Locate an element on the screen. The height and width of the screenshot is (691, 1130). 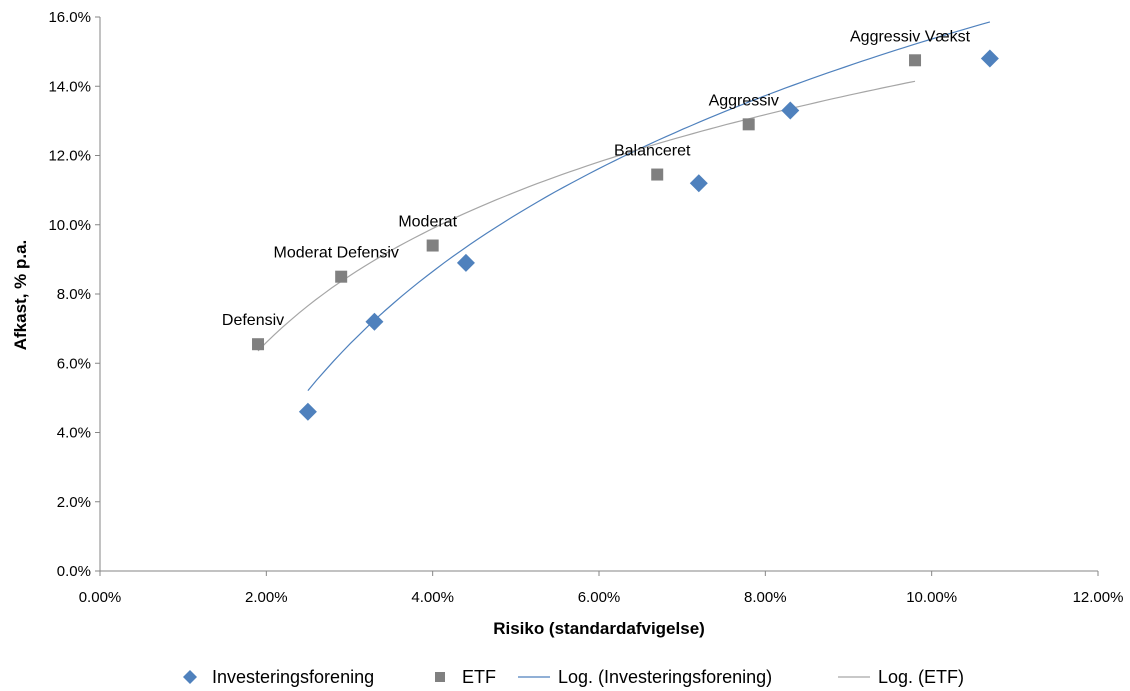
x-tick-label: 10.00% is located at coordinates (931, 597).